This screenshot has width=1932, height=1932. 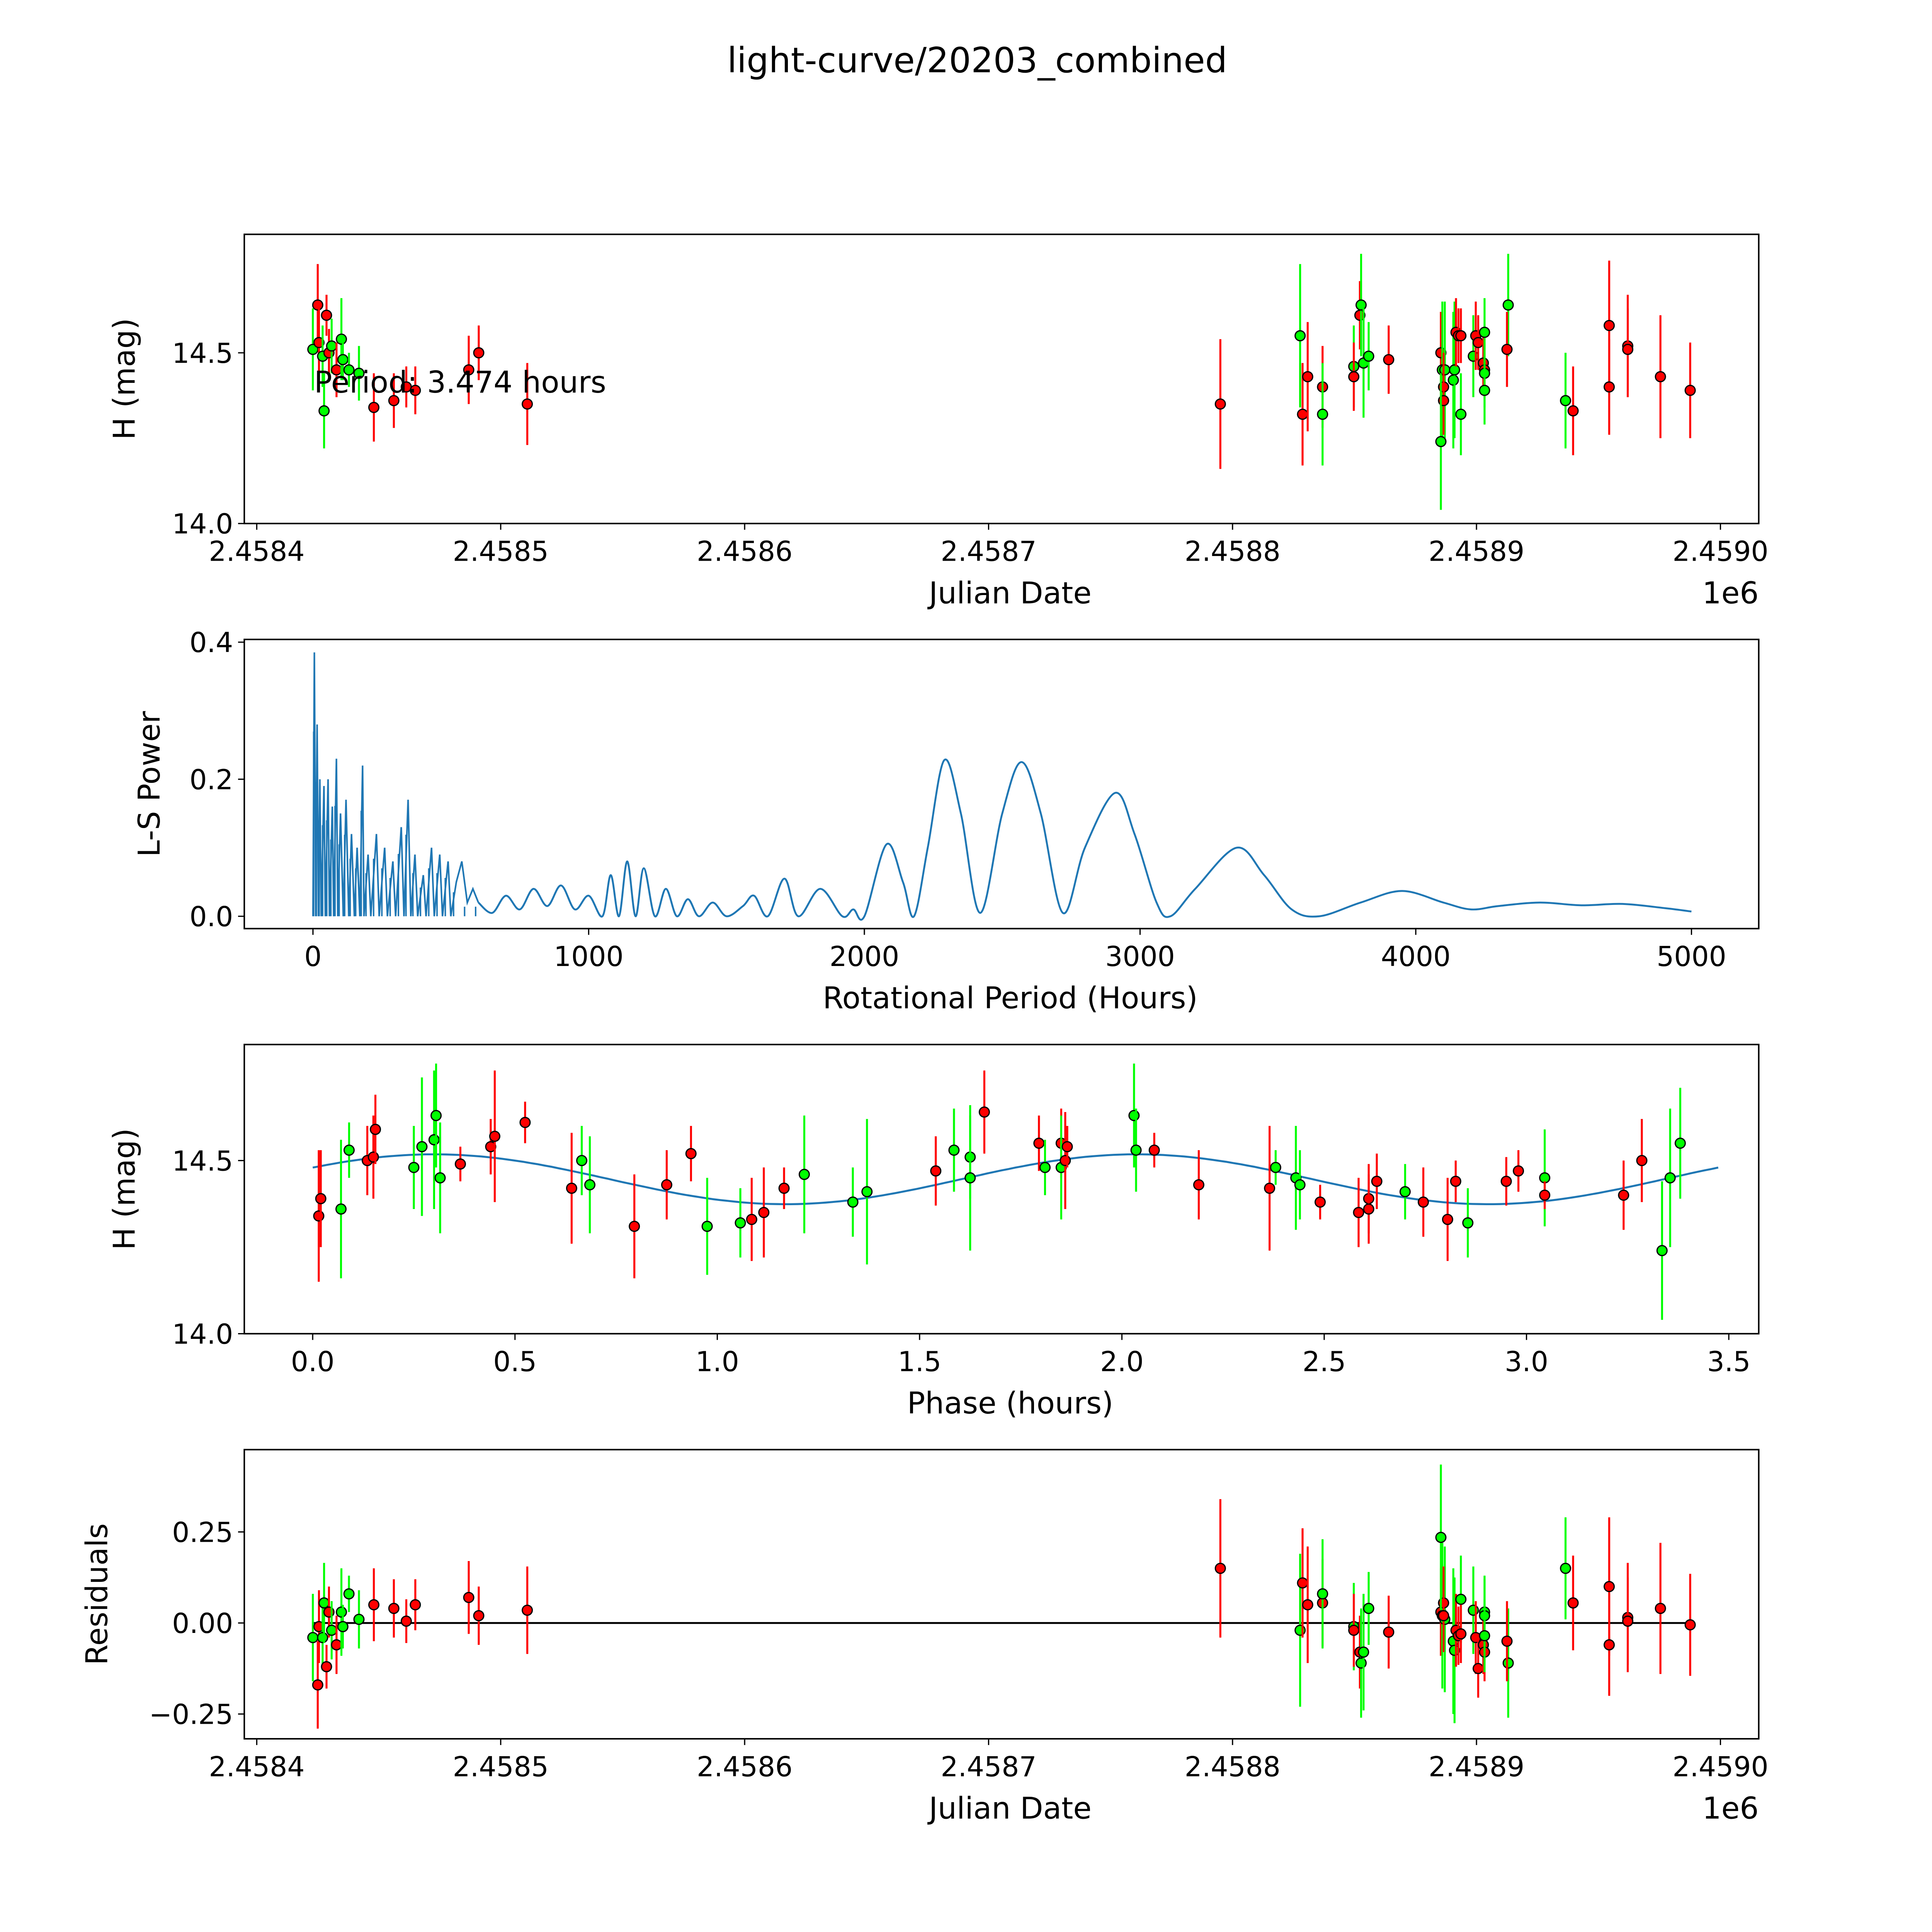 What do you see at coordinates (1010, 999) in the screenshot?
I see `x-axis-label: Rotational Period (Hours)` at bounding box center [1010, 999].